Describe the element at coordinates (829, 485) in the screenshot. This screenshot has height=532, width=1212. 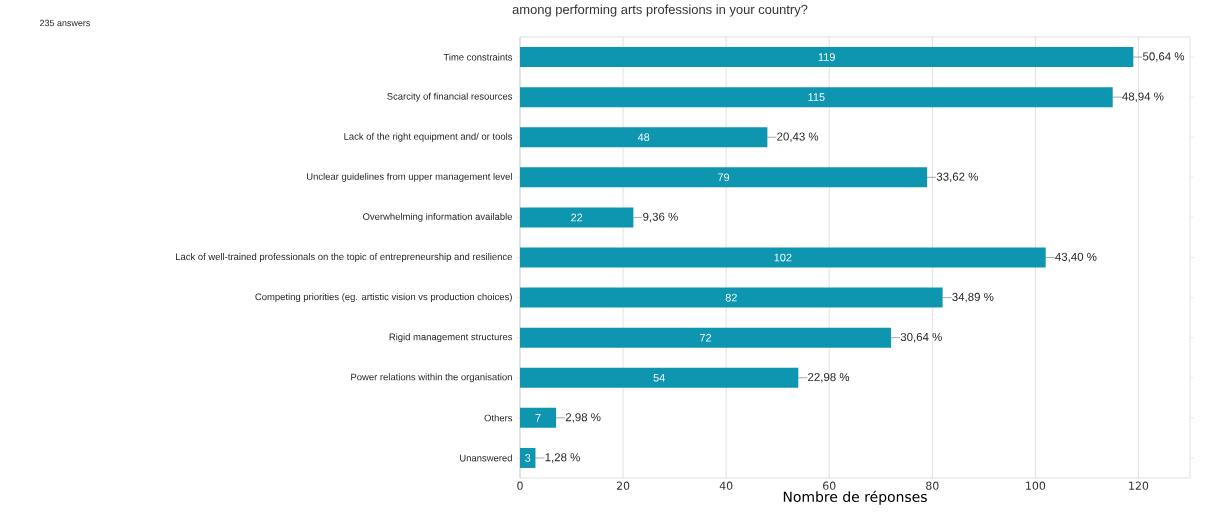
I see `x-tick-label: 60` at that location.